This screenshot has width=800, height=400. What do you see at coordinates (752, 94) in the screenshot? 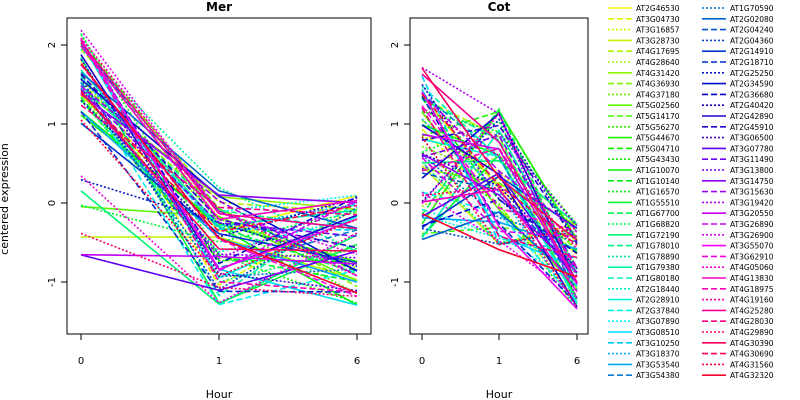
I see `legend-label: AT2G36680` at bounding box center [752, 94].